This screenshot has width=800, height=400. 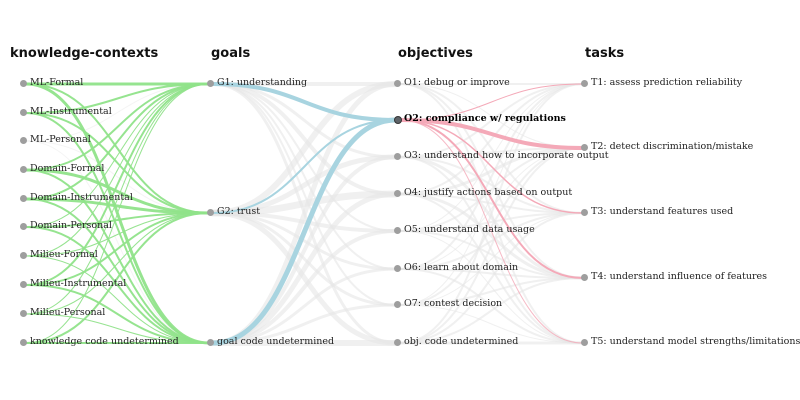 What do you see at coordinates (262, 82) in the screenshot?
I see `node-label: G1: understanding` at bounding box center [262, 82].